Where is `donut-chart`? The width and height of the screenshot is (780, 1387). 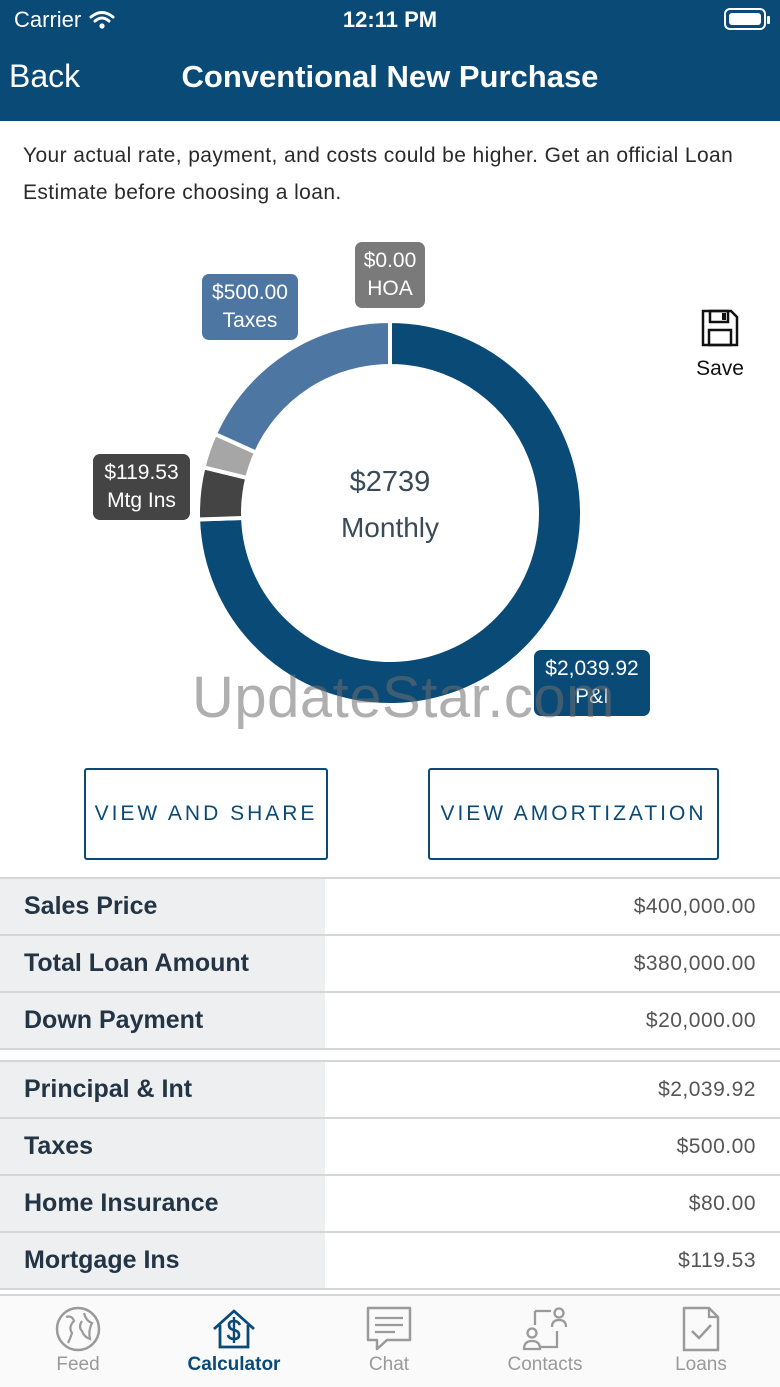 donut-chart is located at coordinates (390, 512).